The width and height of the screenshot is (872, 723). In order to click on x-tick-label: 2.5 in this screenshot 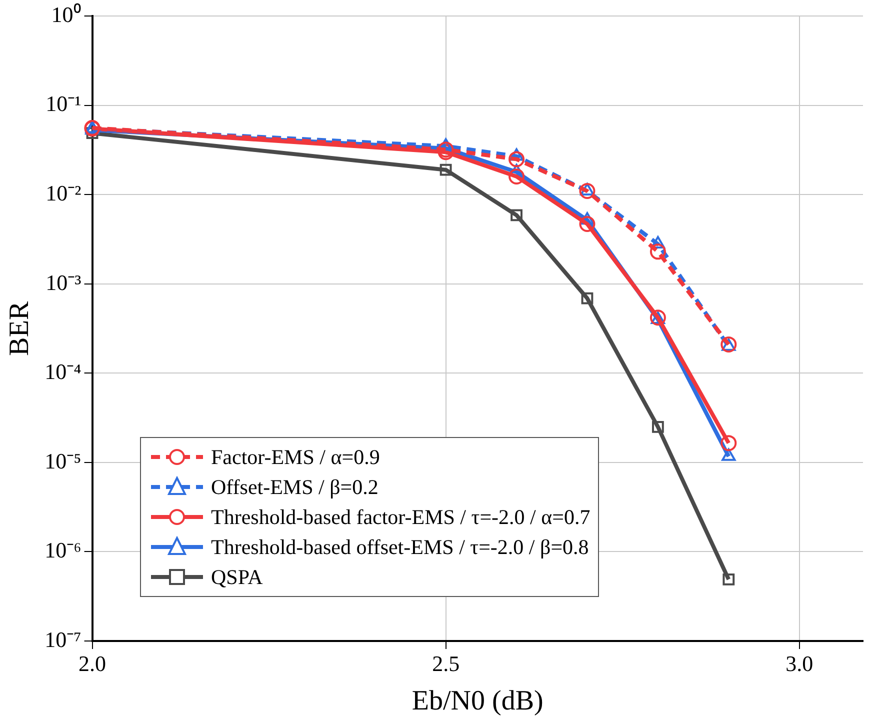, I will do `click(446, 663)`.